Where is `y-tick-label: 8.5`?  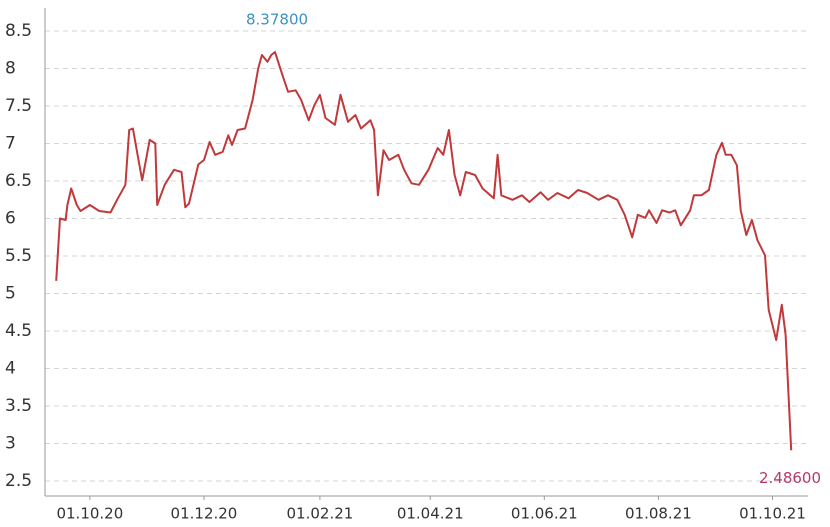
y-tick-label: 8.5 is located at coordinates (18, 31).